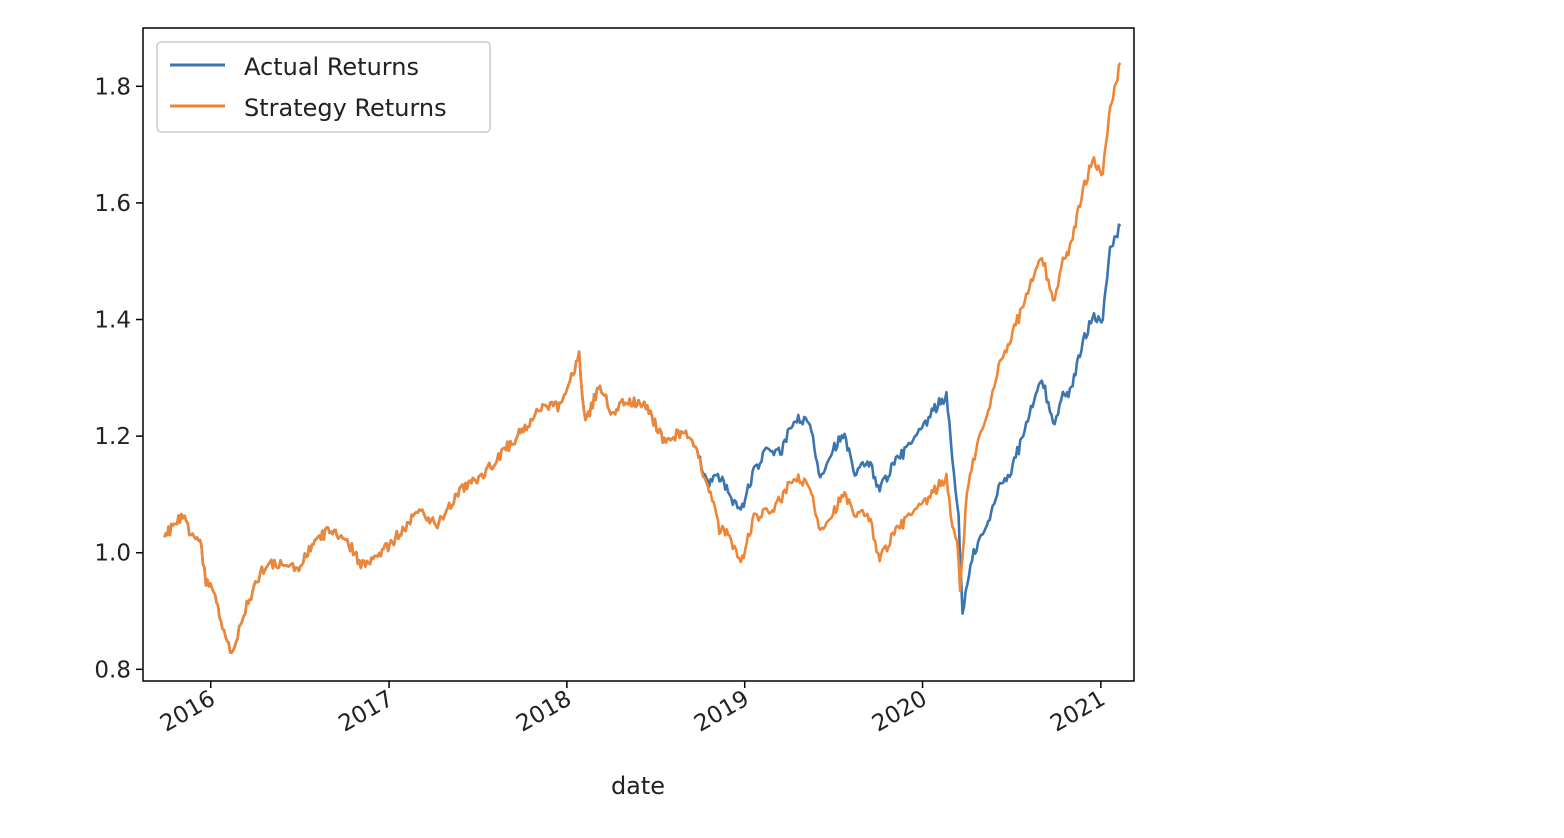  I want to click on x-tick-label: 2017, so click(366, 712).